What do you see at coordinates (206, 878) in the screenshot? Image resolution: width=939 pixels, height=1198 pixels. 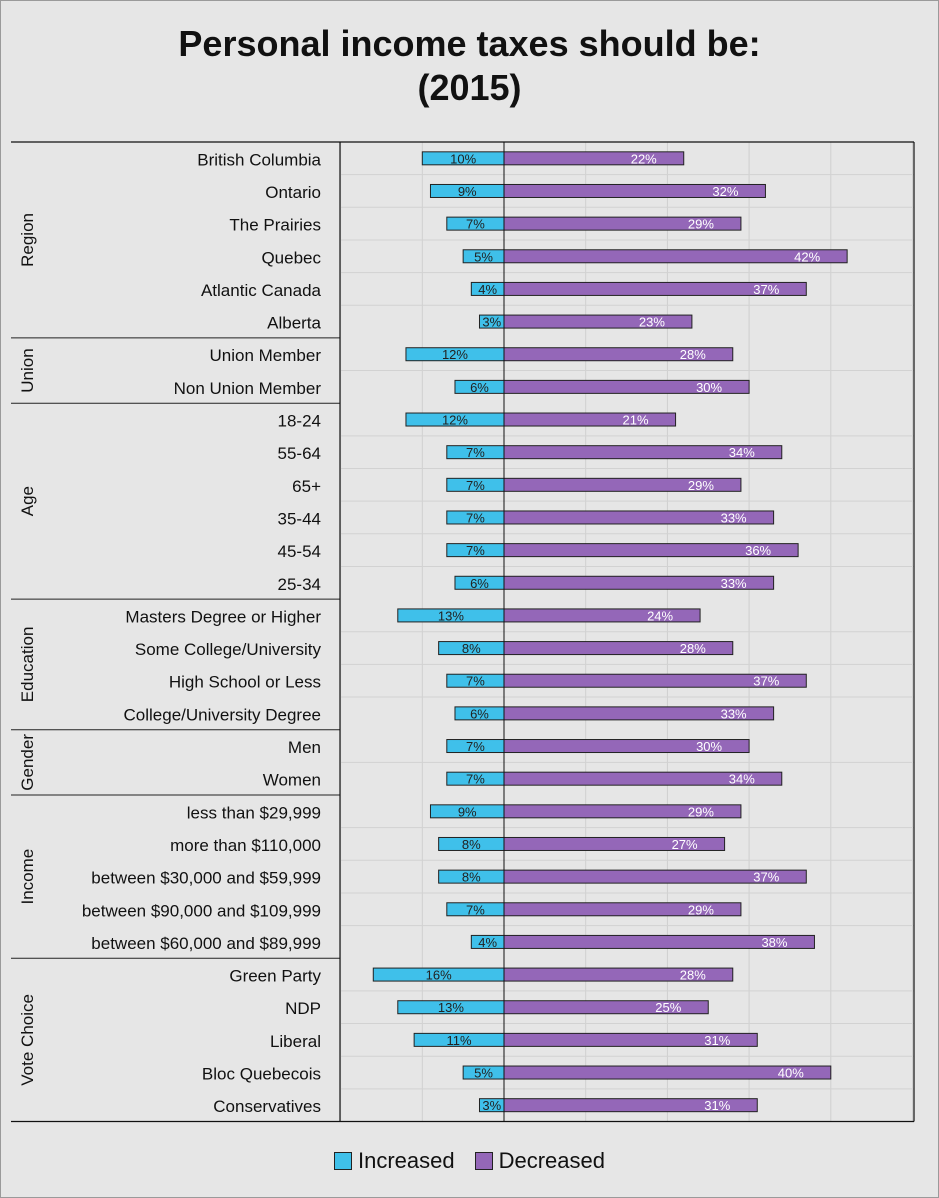 I see `category-label: between $30,000 and $59,999` at bounding box center [206, 878].